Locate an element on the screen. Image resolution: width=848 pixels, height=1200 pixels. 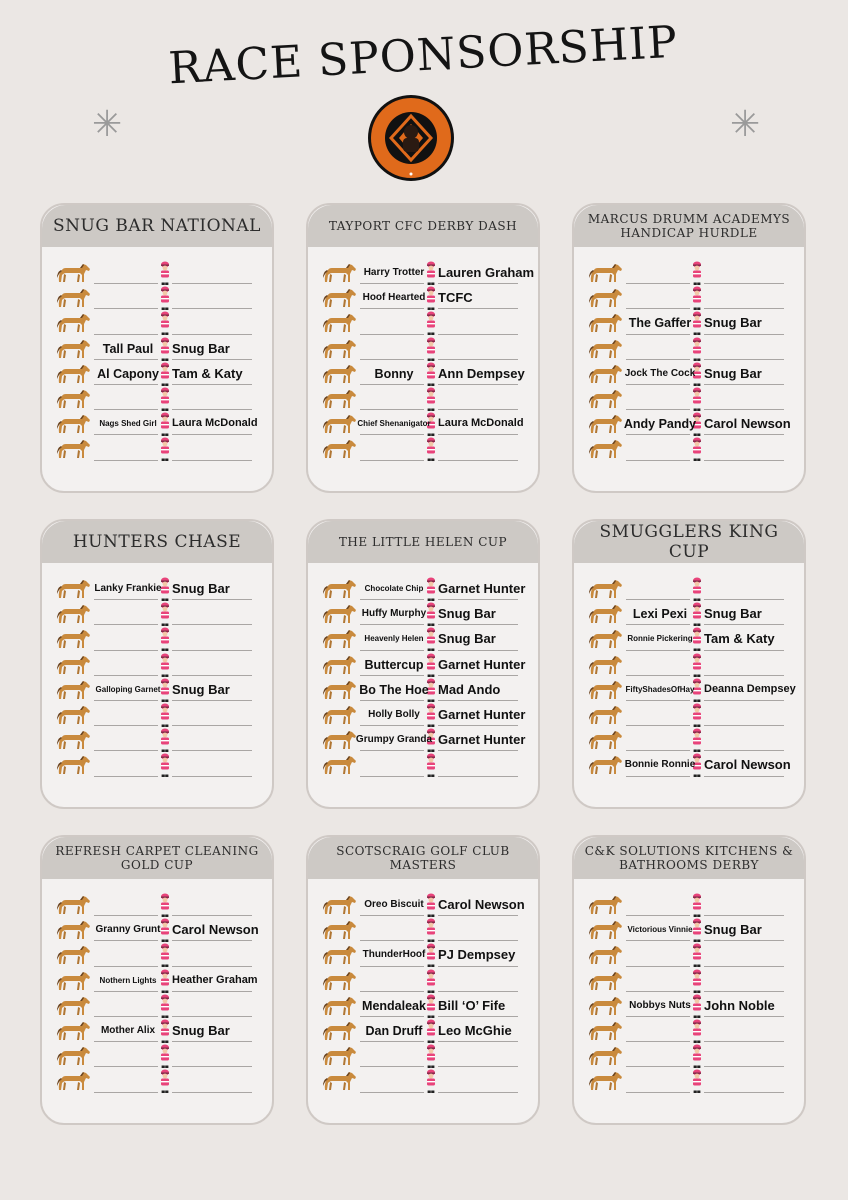
horse-name: Chief Shenanigator is located at coordinates (394, 424).